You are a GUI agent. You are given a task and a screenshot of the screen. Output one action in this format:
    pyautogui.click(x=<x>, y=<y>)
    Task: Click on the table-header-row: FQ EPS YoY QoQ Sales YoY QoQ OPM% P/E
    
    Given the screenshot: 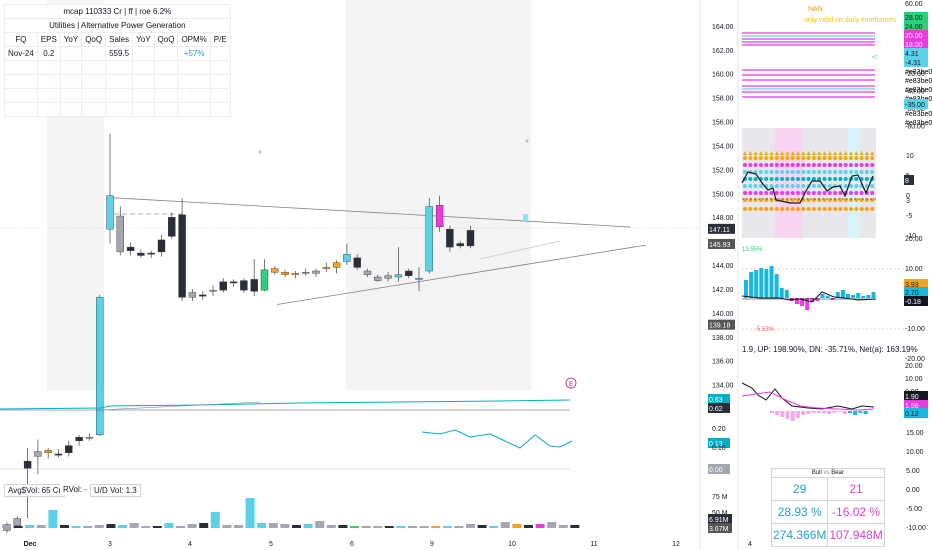 What is the action you would take?
    pyautogui.click(x=117, y=39)
    